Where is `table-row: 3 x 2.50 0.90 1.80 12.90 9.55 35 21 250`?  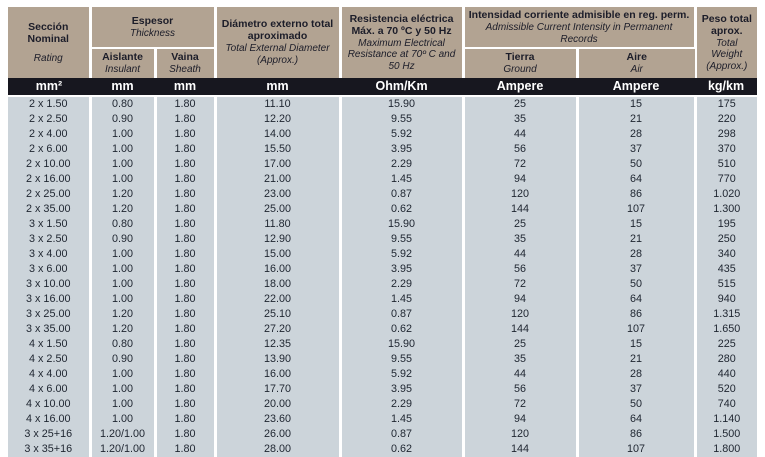 table-row: 3 x 2.50 0.90 1.80 12.90 9.55 35 21 250 is located at coordinates (383, 239).